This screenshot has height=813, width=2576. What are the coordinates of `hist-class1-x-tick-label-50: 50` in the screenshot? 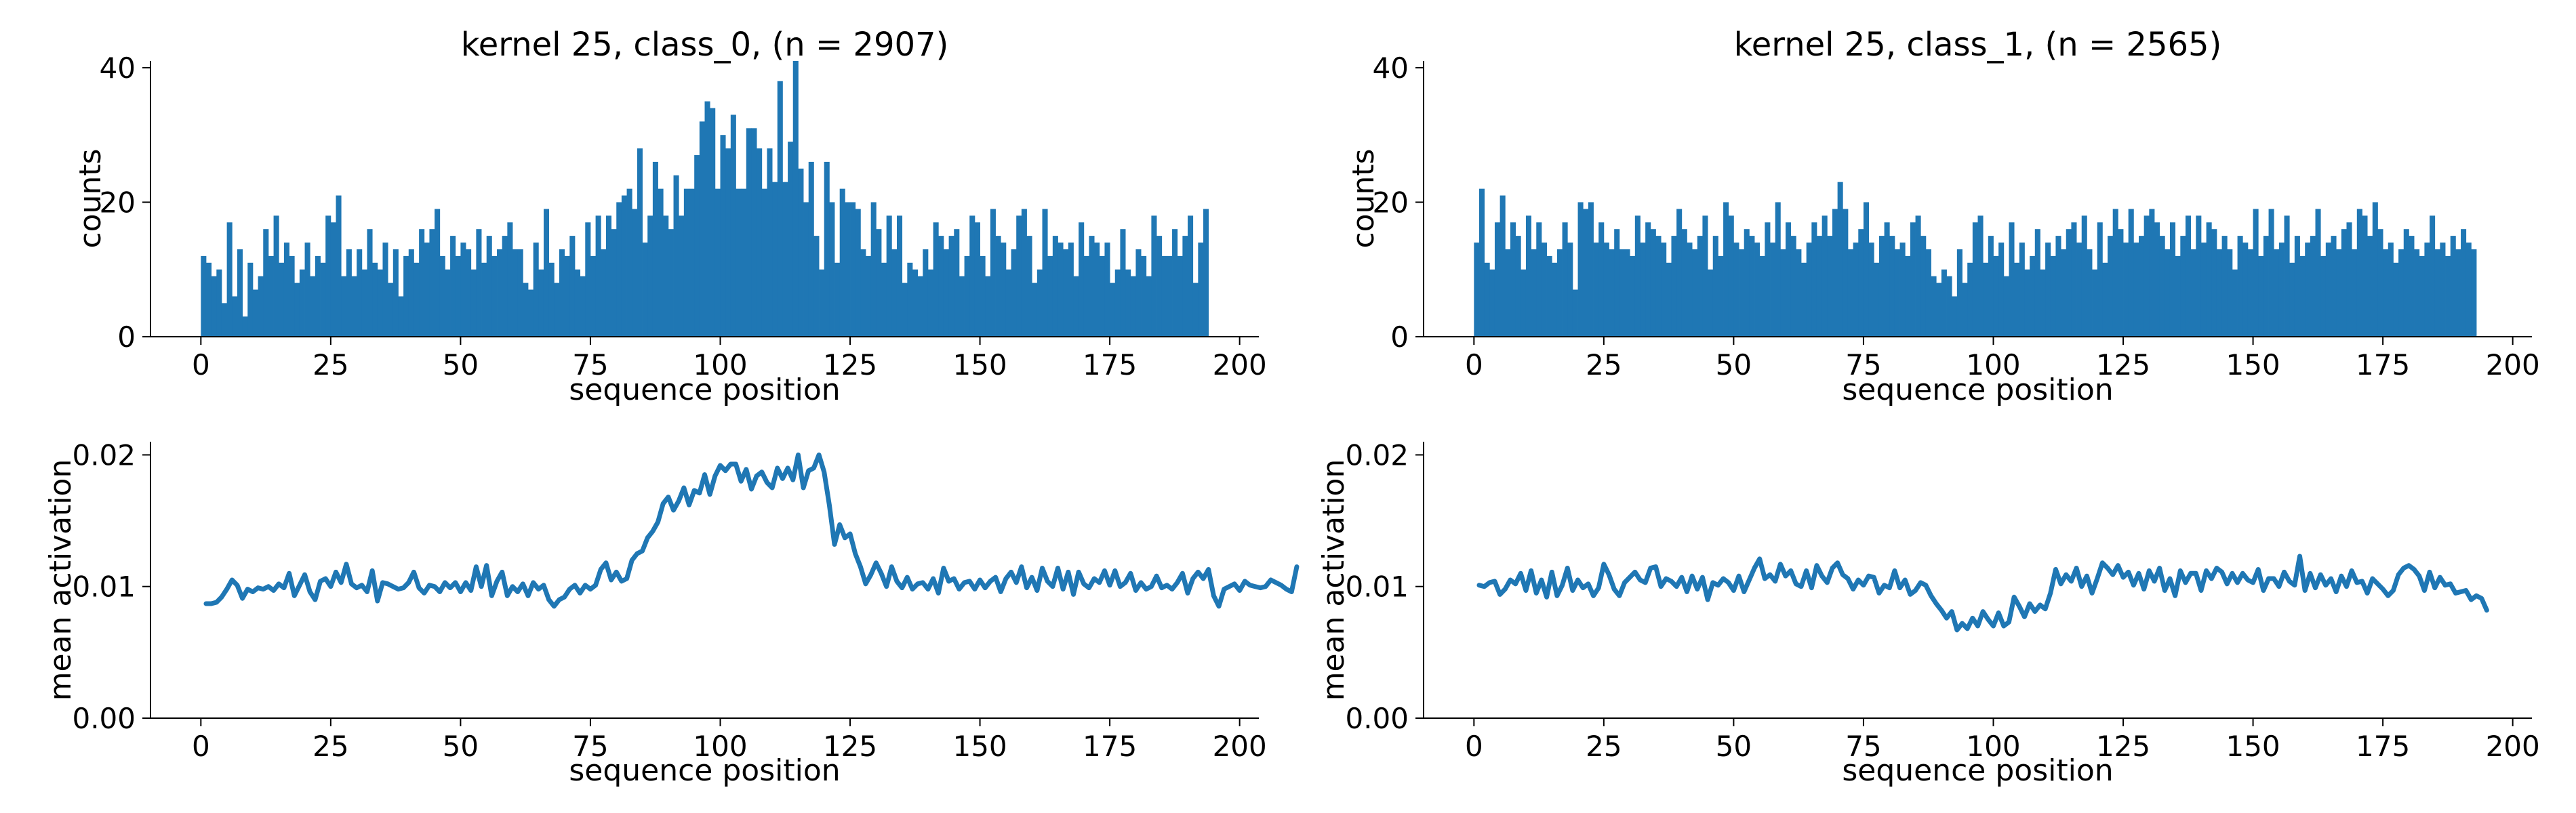 It's located at (1734, 364).